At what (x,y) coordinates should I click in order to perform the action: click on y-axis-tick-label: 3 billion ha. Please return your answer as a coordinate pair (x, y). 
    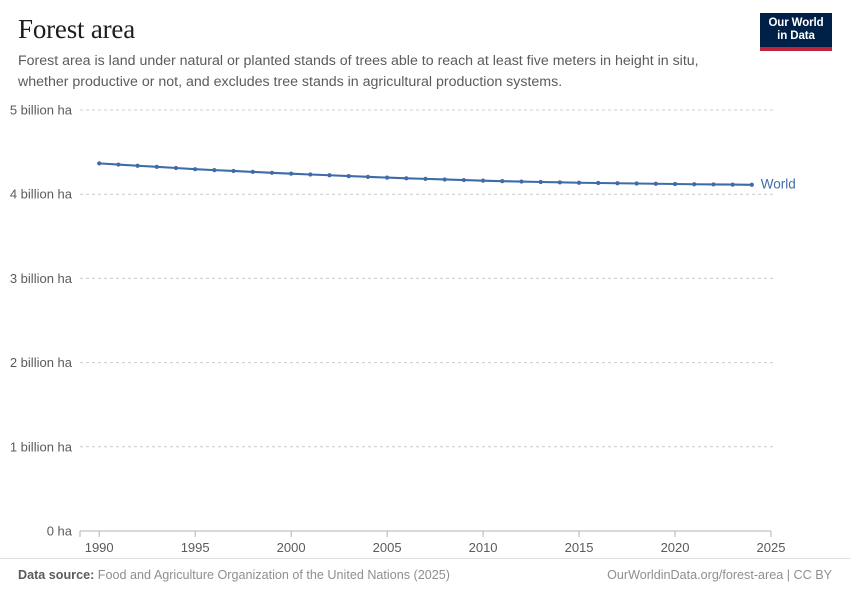
    Looking at the image, I should click on (41, 278).